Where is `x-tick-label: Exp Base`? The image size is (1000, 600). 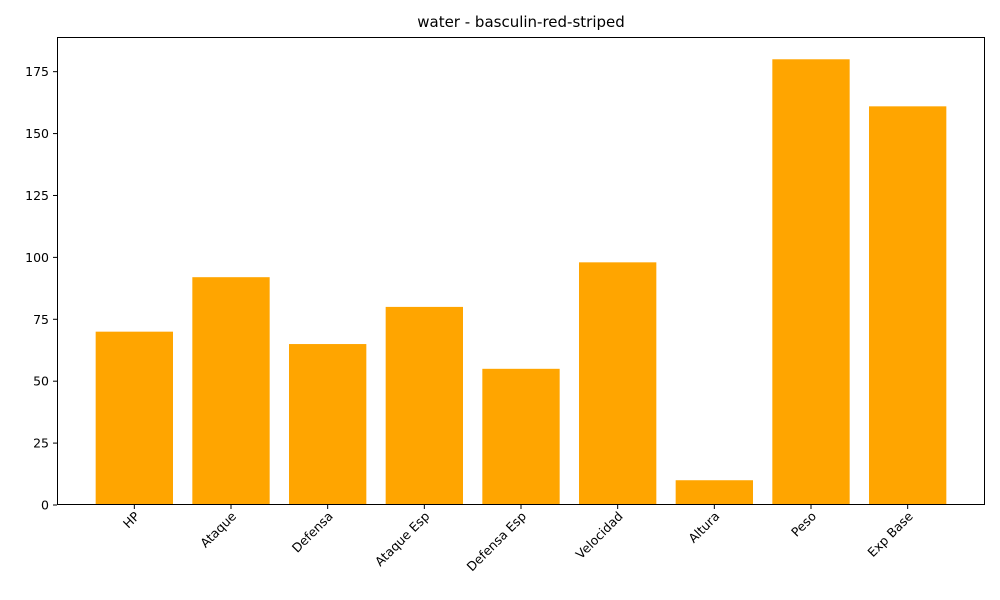
x-tick-label: Exp Base is located at coordinates (890, 534).